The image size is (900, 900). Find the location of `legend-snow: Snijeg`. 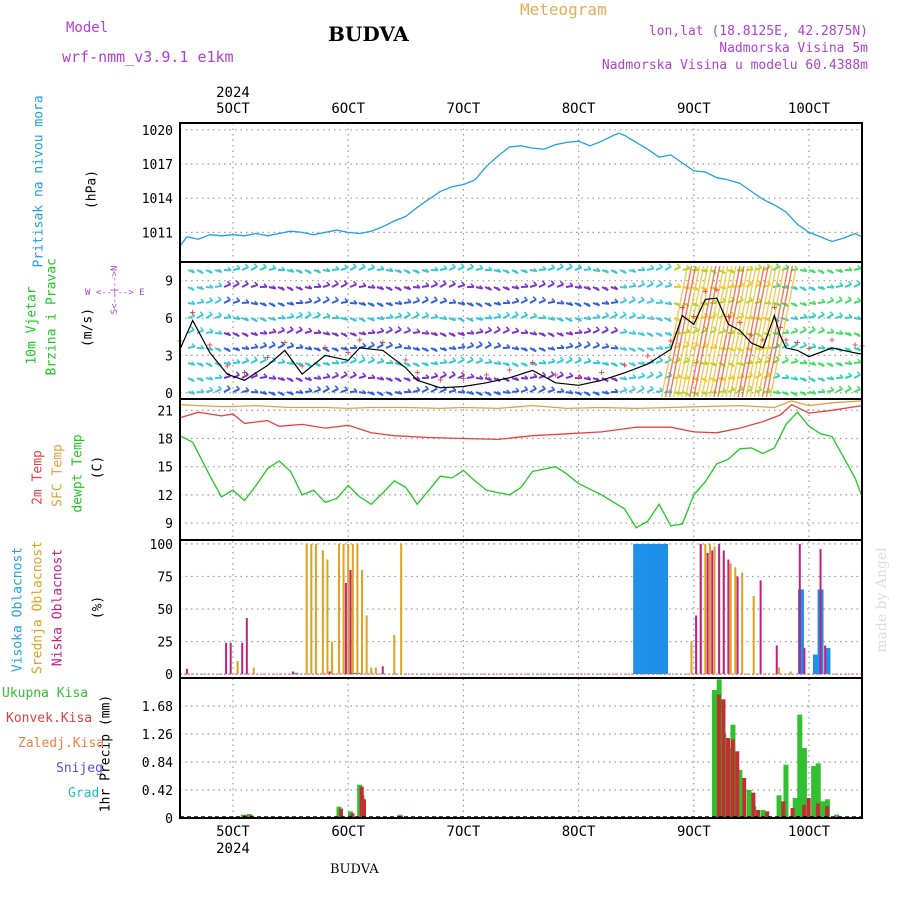

legend-snow: Snijeg is located at coordinates (79, 768).